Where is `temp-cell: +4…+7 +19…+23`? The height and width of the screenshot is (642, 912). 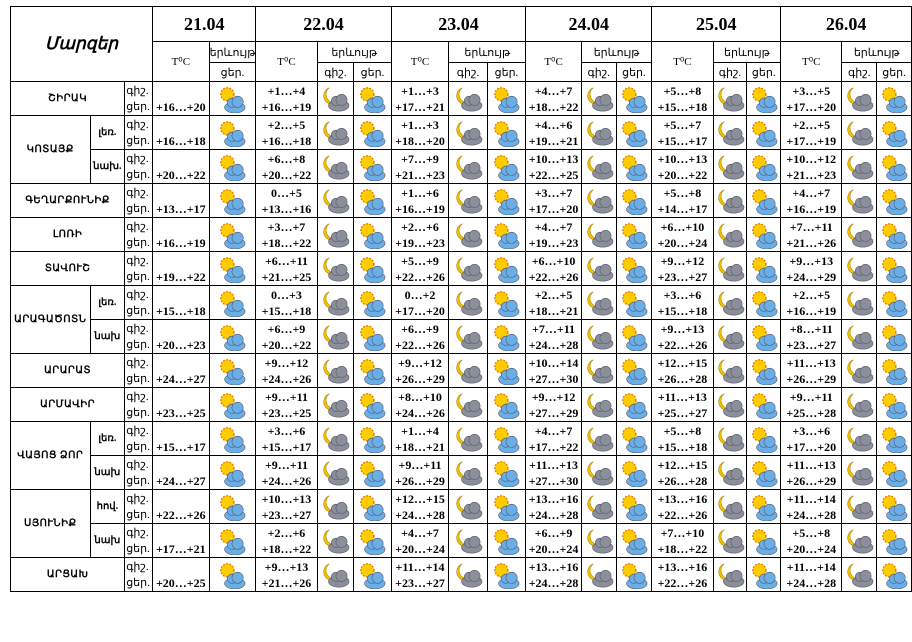
temp-cell: +4…+7 +19…+23 is located at coordinates (553, 234).